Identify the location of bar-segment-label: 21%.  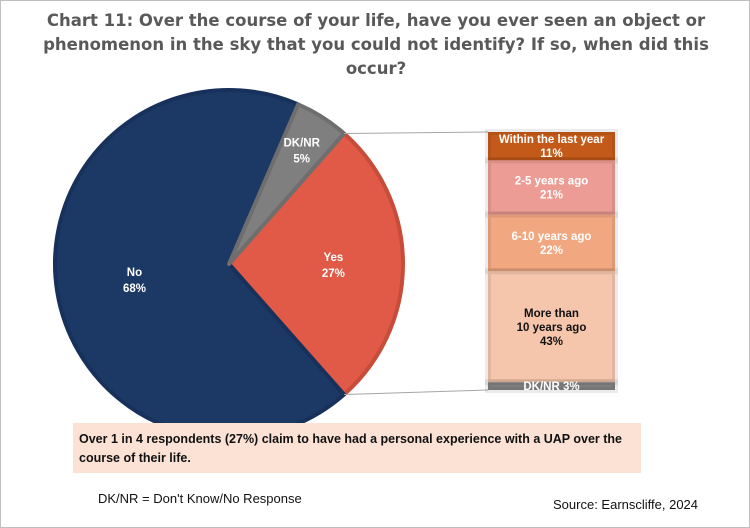
(551, 195).